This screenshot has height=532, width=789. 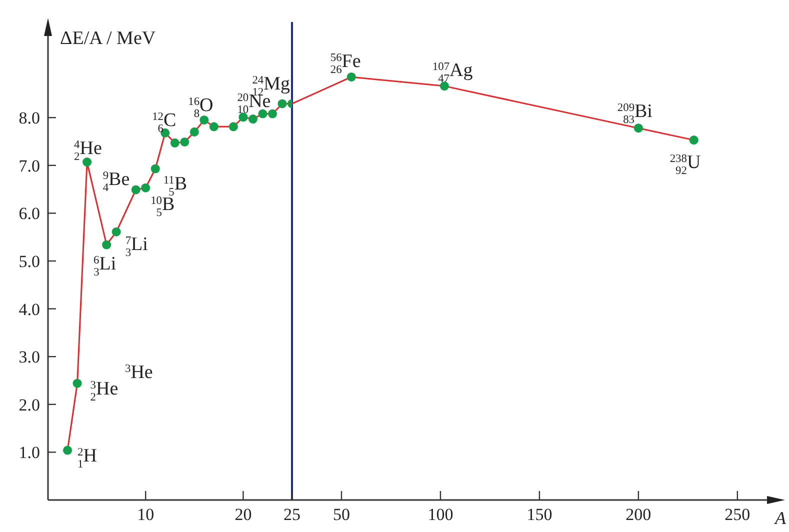 What do you see at coordinates (108, 38) in the screenshot?
I see `y-axis-title: ΔE/A / MeV` at bounding box center [108, 38].